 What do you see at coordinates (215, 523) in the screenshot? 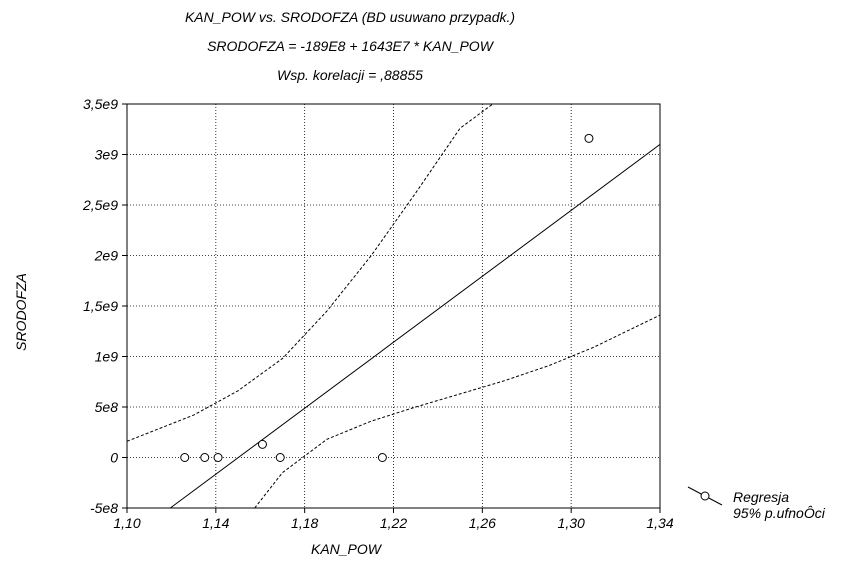
I see `x-tick-label: 1,14` at bounding box center [215, 523].